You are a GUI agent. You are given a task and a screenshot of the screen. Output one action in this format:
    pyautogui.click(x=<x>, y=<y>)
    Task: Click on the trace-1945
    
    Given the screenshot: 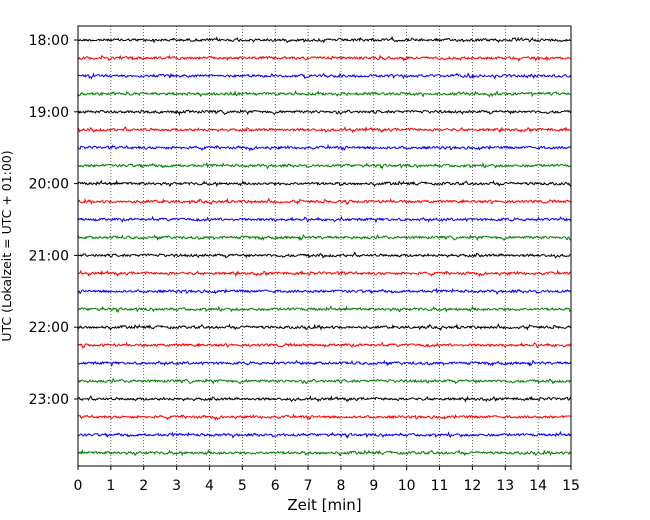 What is the action you would take?
    pyautogui.click(x=324, y=165)
    